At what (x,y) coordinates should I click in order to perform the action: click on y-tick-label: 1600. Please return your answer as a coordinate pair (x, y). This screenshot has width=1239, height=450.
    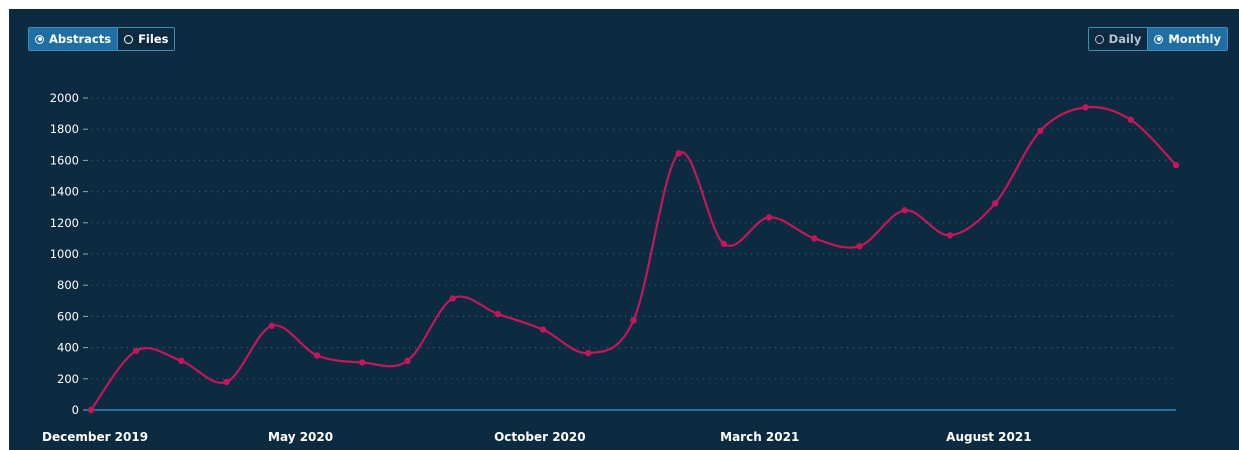
    Looking at the image, I should click on (64, 160).